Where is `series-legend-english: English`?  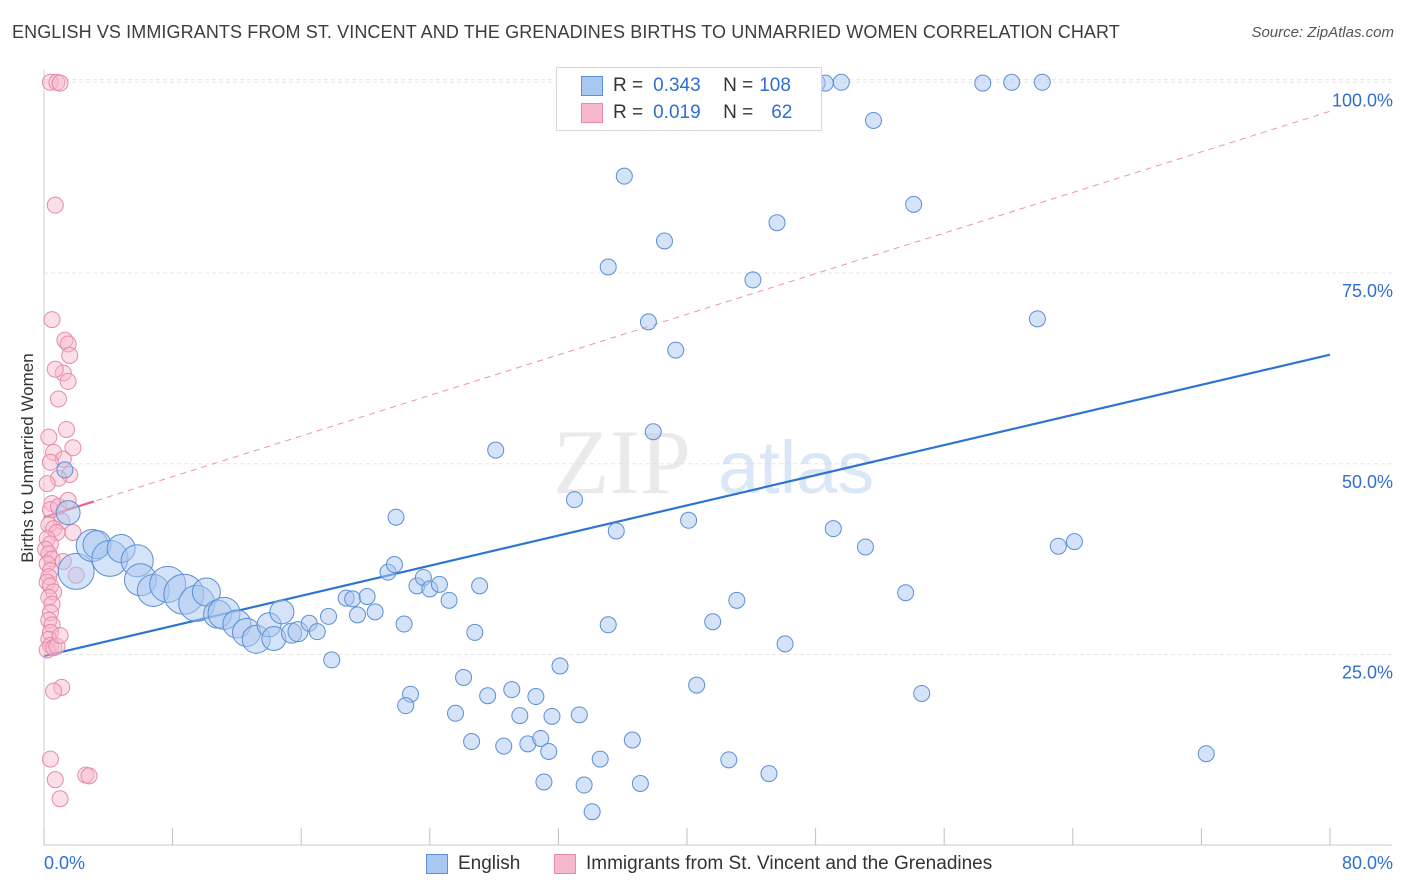
series-legend-english: English is located at coordinates (473, 864).